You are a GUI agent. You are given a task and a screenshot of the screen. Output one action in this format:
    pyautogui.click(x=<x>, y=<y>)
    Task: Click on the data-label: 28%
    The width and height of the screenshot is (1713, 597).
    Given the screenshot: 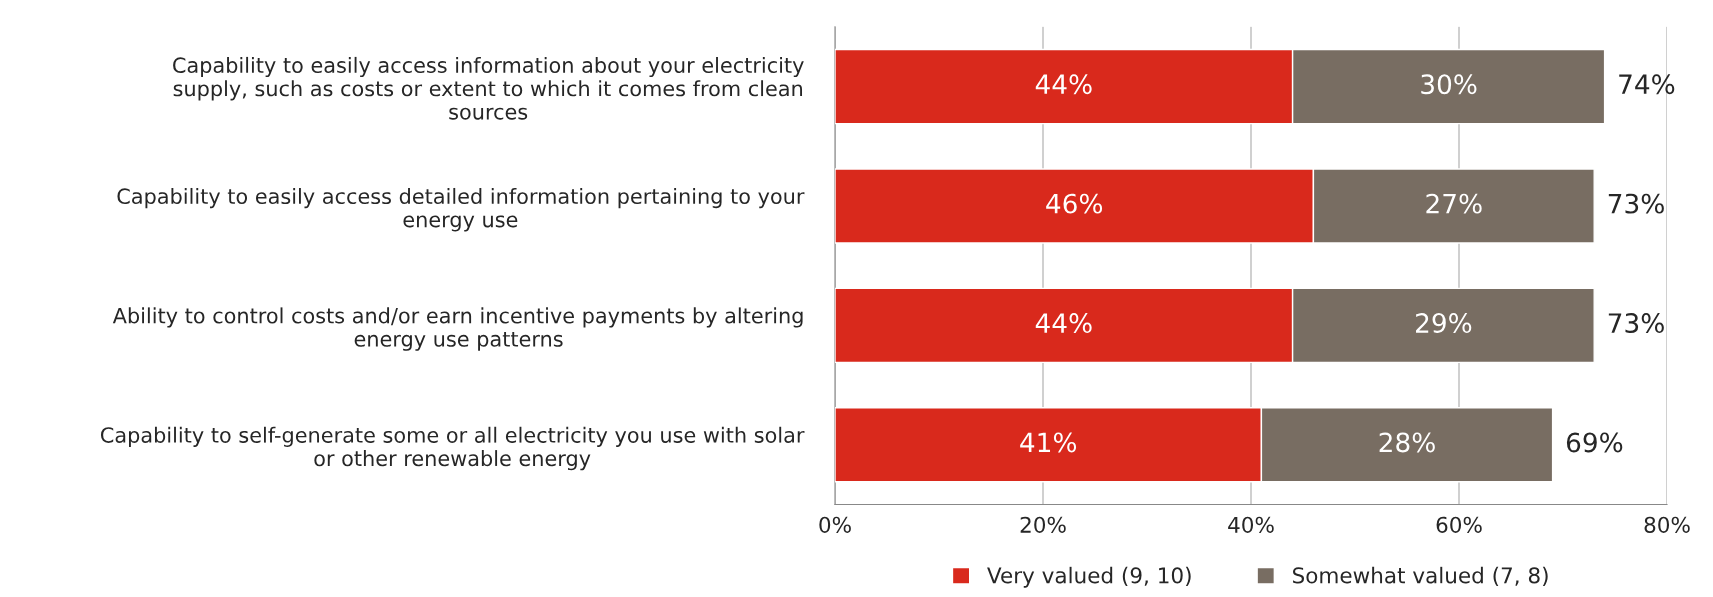 What is the action you would take?
    pyautogui.click(x=1407, y=442)
    